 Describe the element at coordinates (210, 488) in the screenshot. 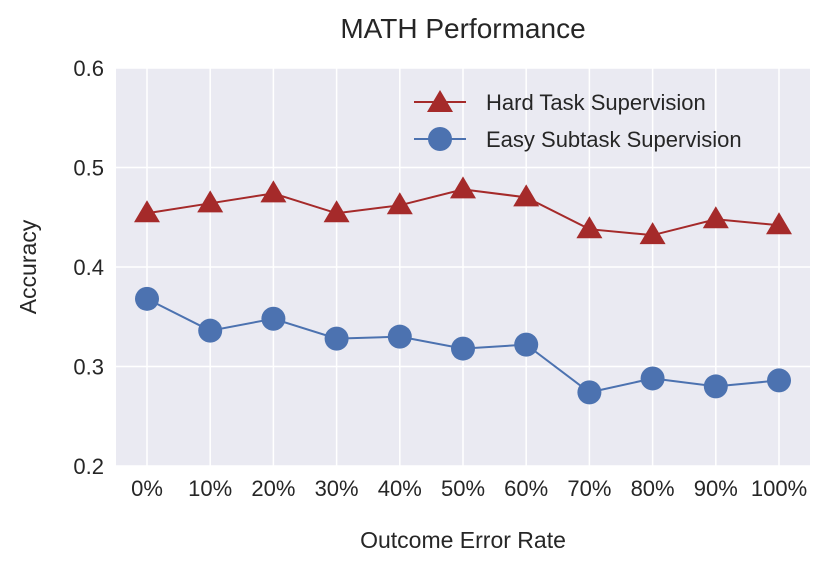

I see `x-tick-label: 10%` at that location.